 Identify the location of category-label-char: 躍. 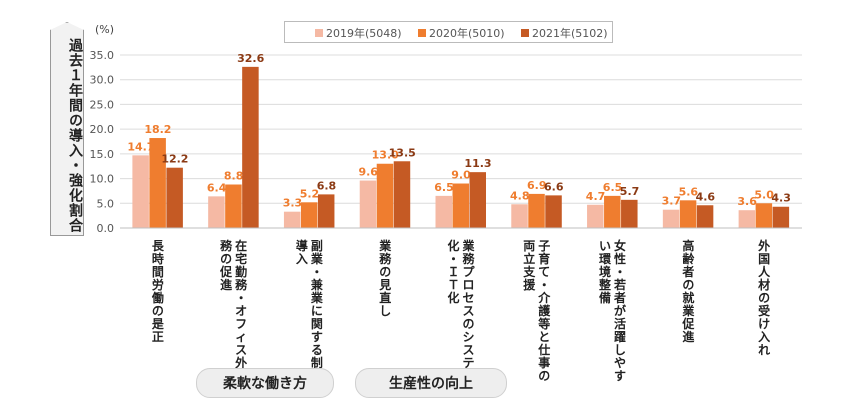
(620, 337).